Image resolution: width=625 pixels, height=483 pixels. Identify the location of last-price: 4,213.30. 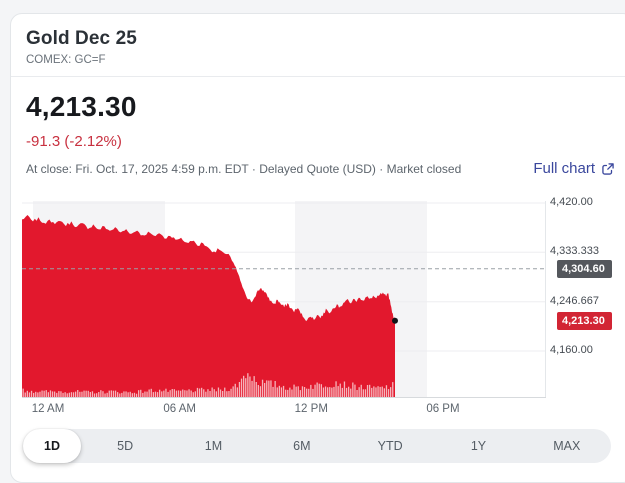
(81, 106).